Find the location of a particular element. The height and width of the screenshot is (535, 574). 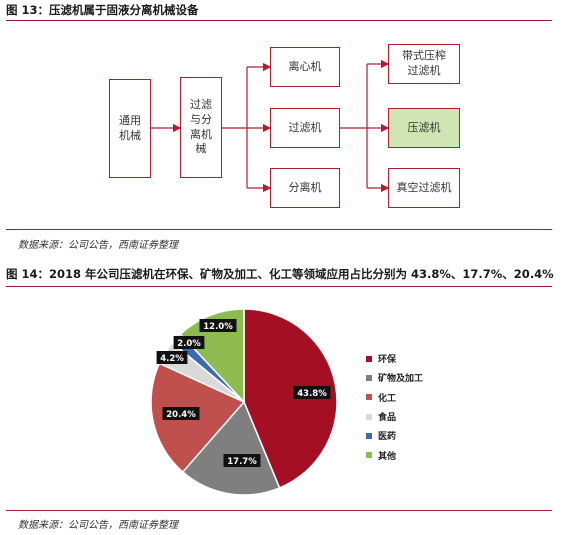

box-filter-press-label: 压滤机 is located at coordinates (424, 127).